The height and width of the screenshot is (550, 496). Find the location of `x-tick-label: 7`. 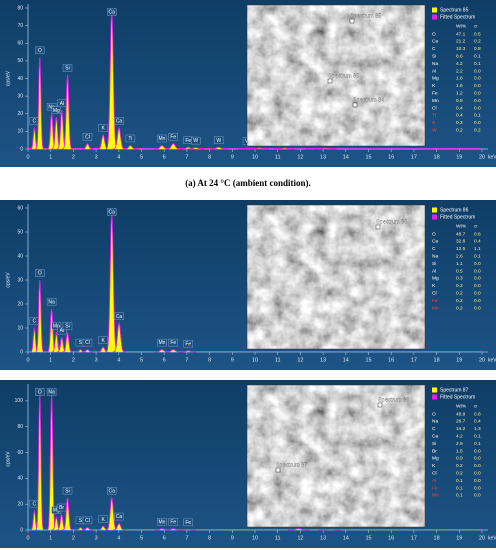

x-tick-label: 7 is located at coordinates (186, 538).